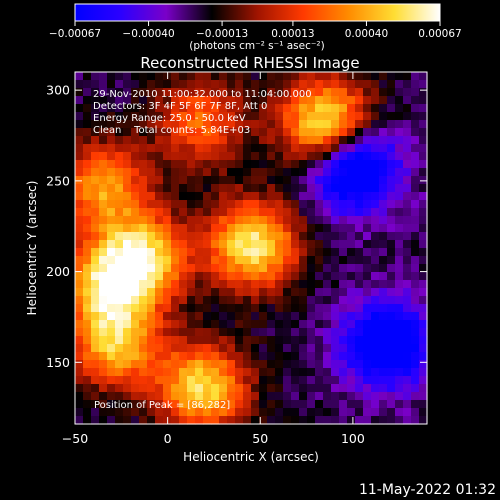 This screenshot has height=500, width=500. I want to click on annotation-detectors: Detectors: 3F 4F 5F 6F 7F 8F, Att 0, so click(180, 106).